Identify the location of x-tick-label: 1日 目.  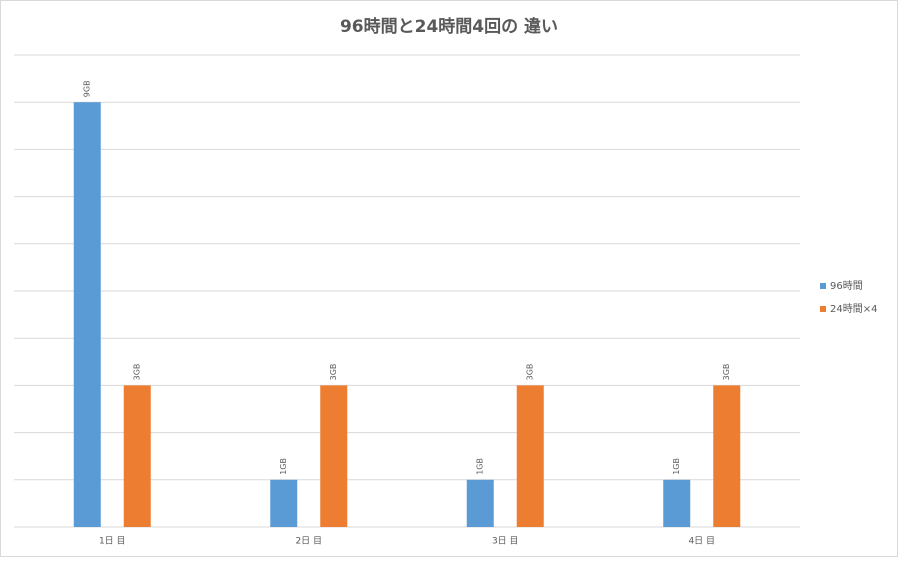
(112, 541).